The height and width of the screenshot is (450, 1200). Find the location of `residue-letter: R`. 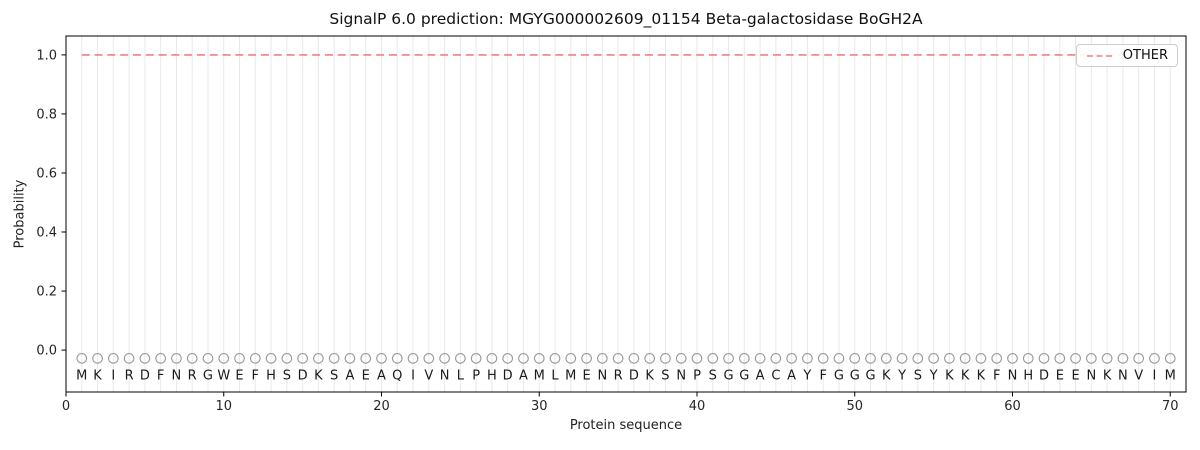

residue-letter: R is located at coordinates (618, 376).